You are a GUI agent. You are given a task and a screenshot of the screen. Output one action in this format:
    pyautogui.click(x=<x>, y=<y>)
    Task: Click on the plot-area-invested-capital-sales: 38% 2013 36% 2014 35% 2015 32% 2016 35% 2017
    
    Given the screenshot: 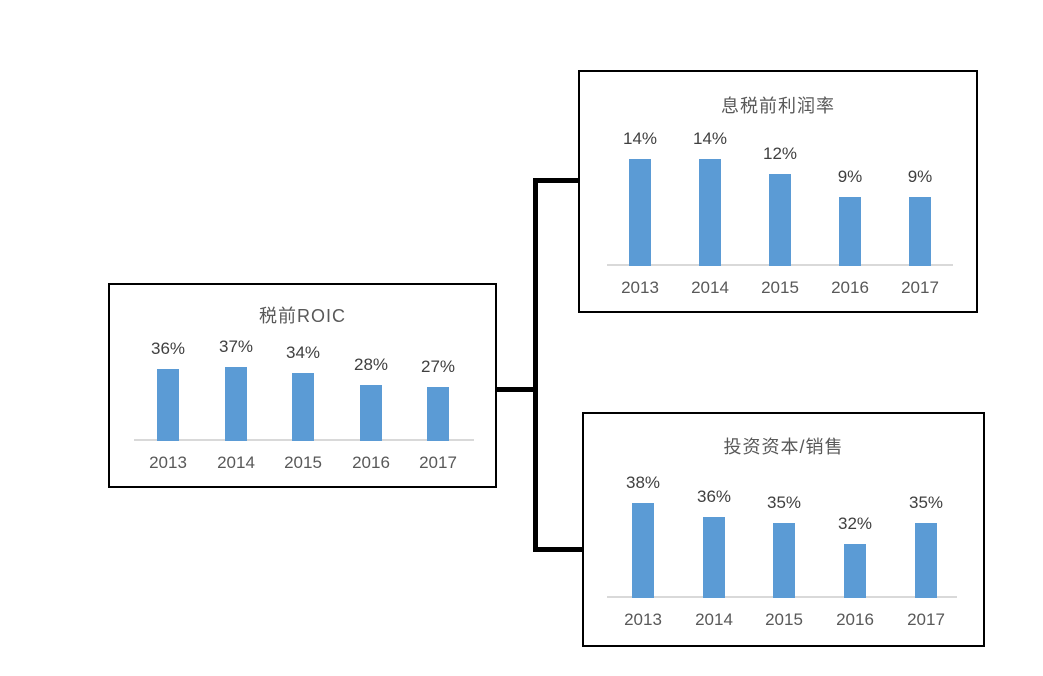 What is the action you would take?
    pyautogui.click(x=783, y=529)
    